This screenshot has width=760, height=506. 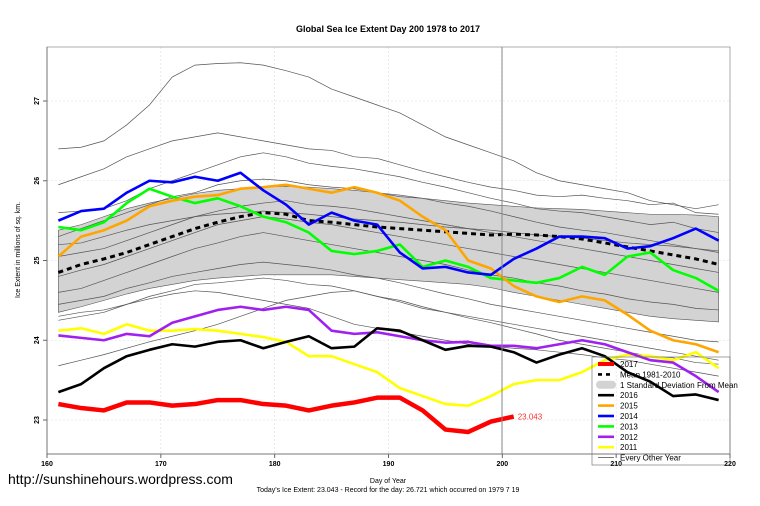 What do you see at coordinates (629, 426) in the screenshot?
I see `legend-label: 2013` at bounding box center [629, 426].